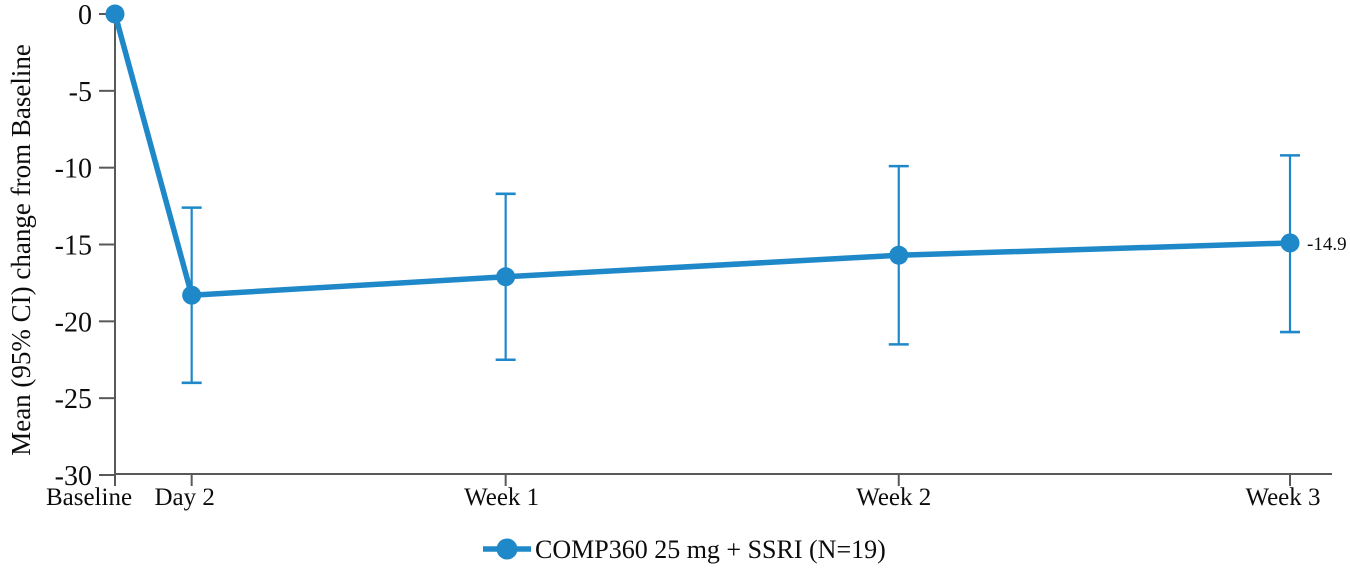 The image size is (1350, 570). Describe the element at coordinates (710, 549) in the screenshot. I see `legend-series-label: COMP360 25 mg + SSRI (N=19)` at that location.